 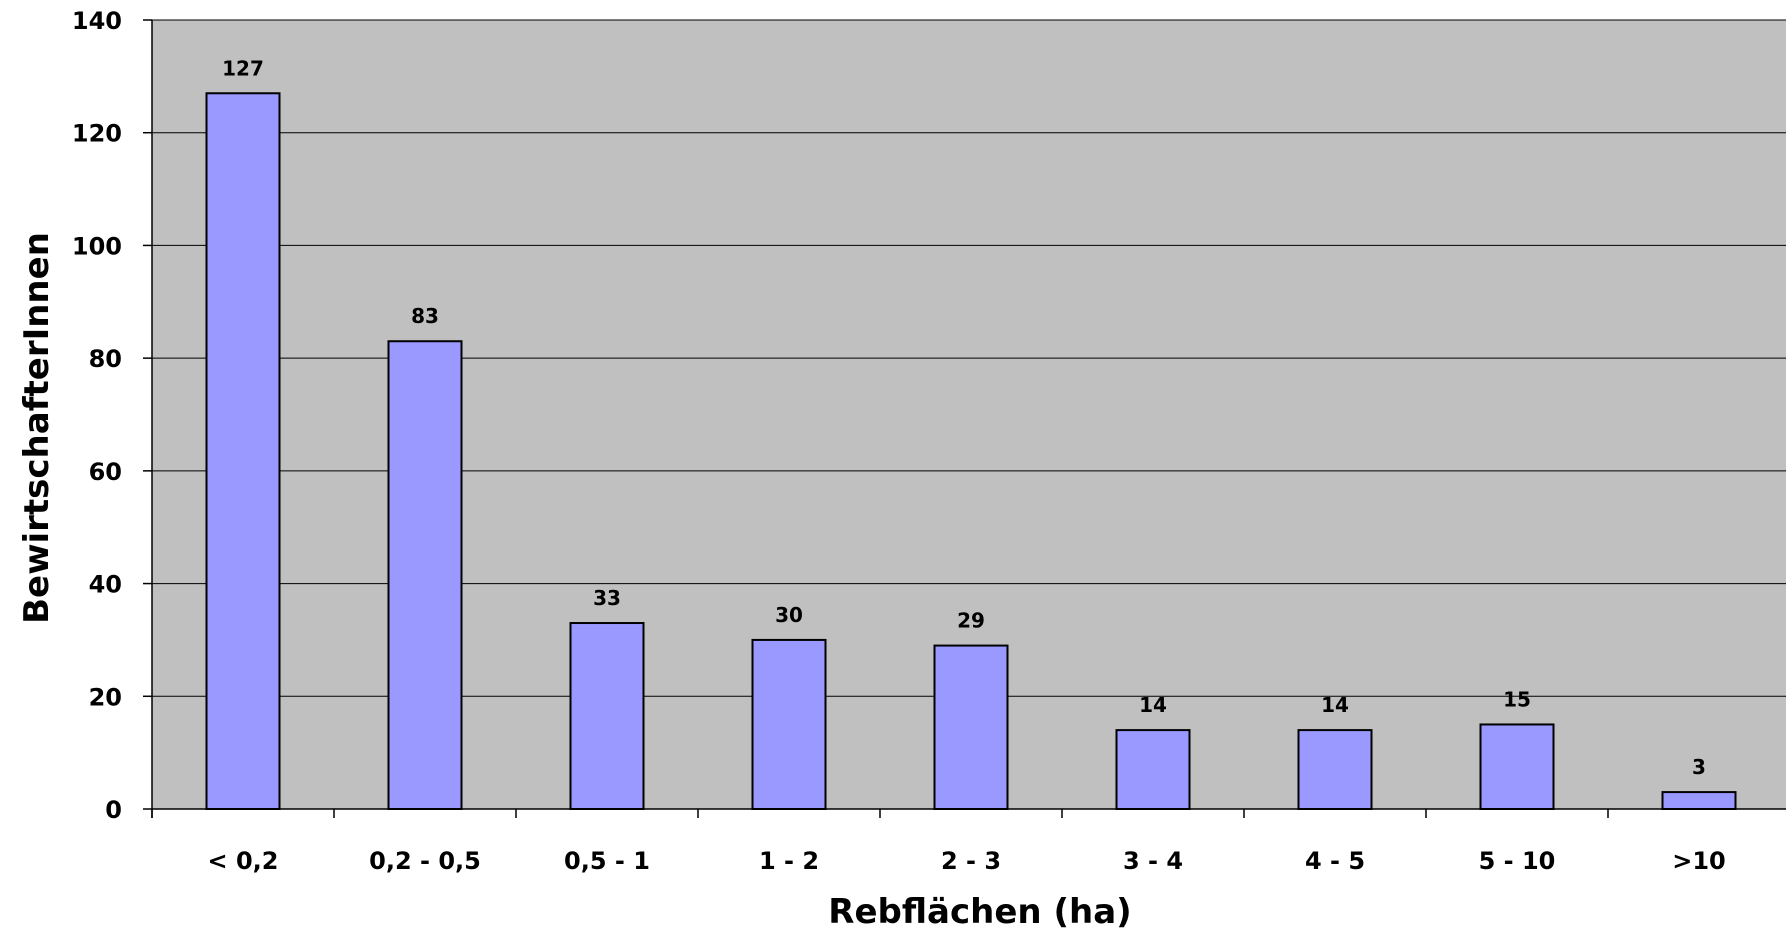 I want to click on x-axis-title: Rebflächen (ha), so click(x=979, y=912).